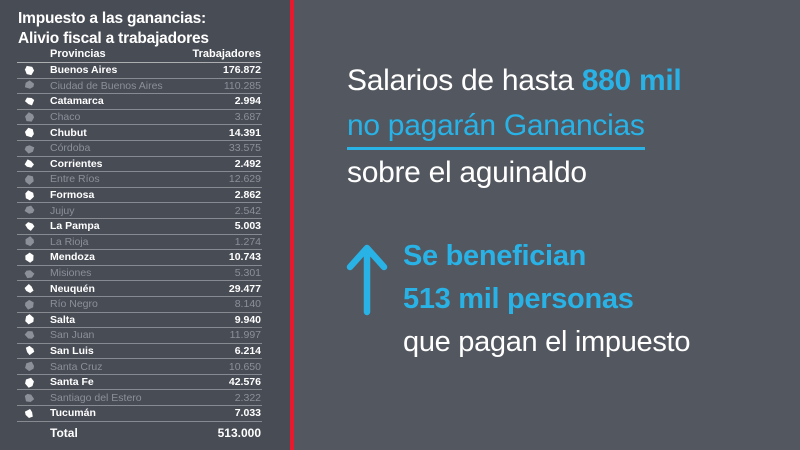  Describe the element at coordinates (139, 165) in the screenshot. I see `table-row: Corrientes 2.492` at that location.